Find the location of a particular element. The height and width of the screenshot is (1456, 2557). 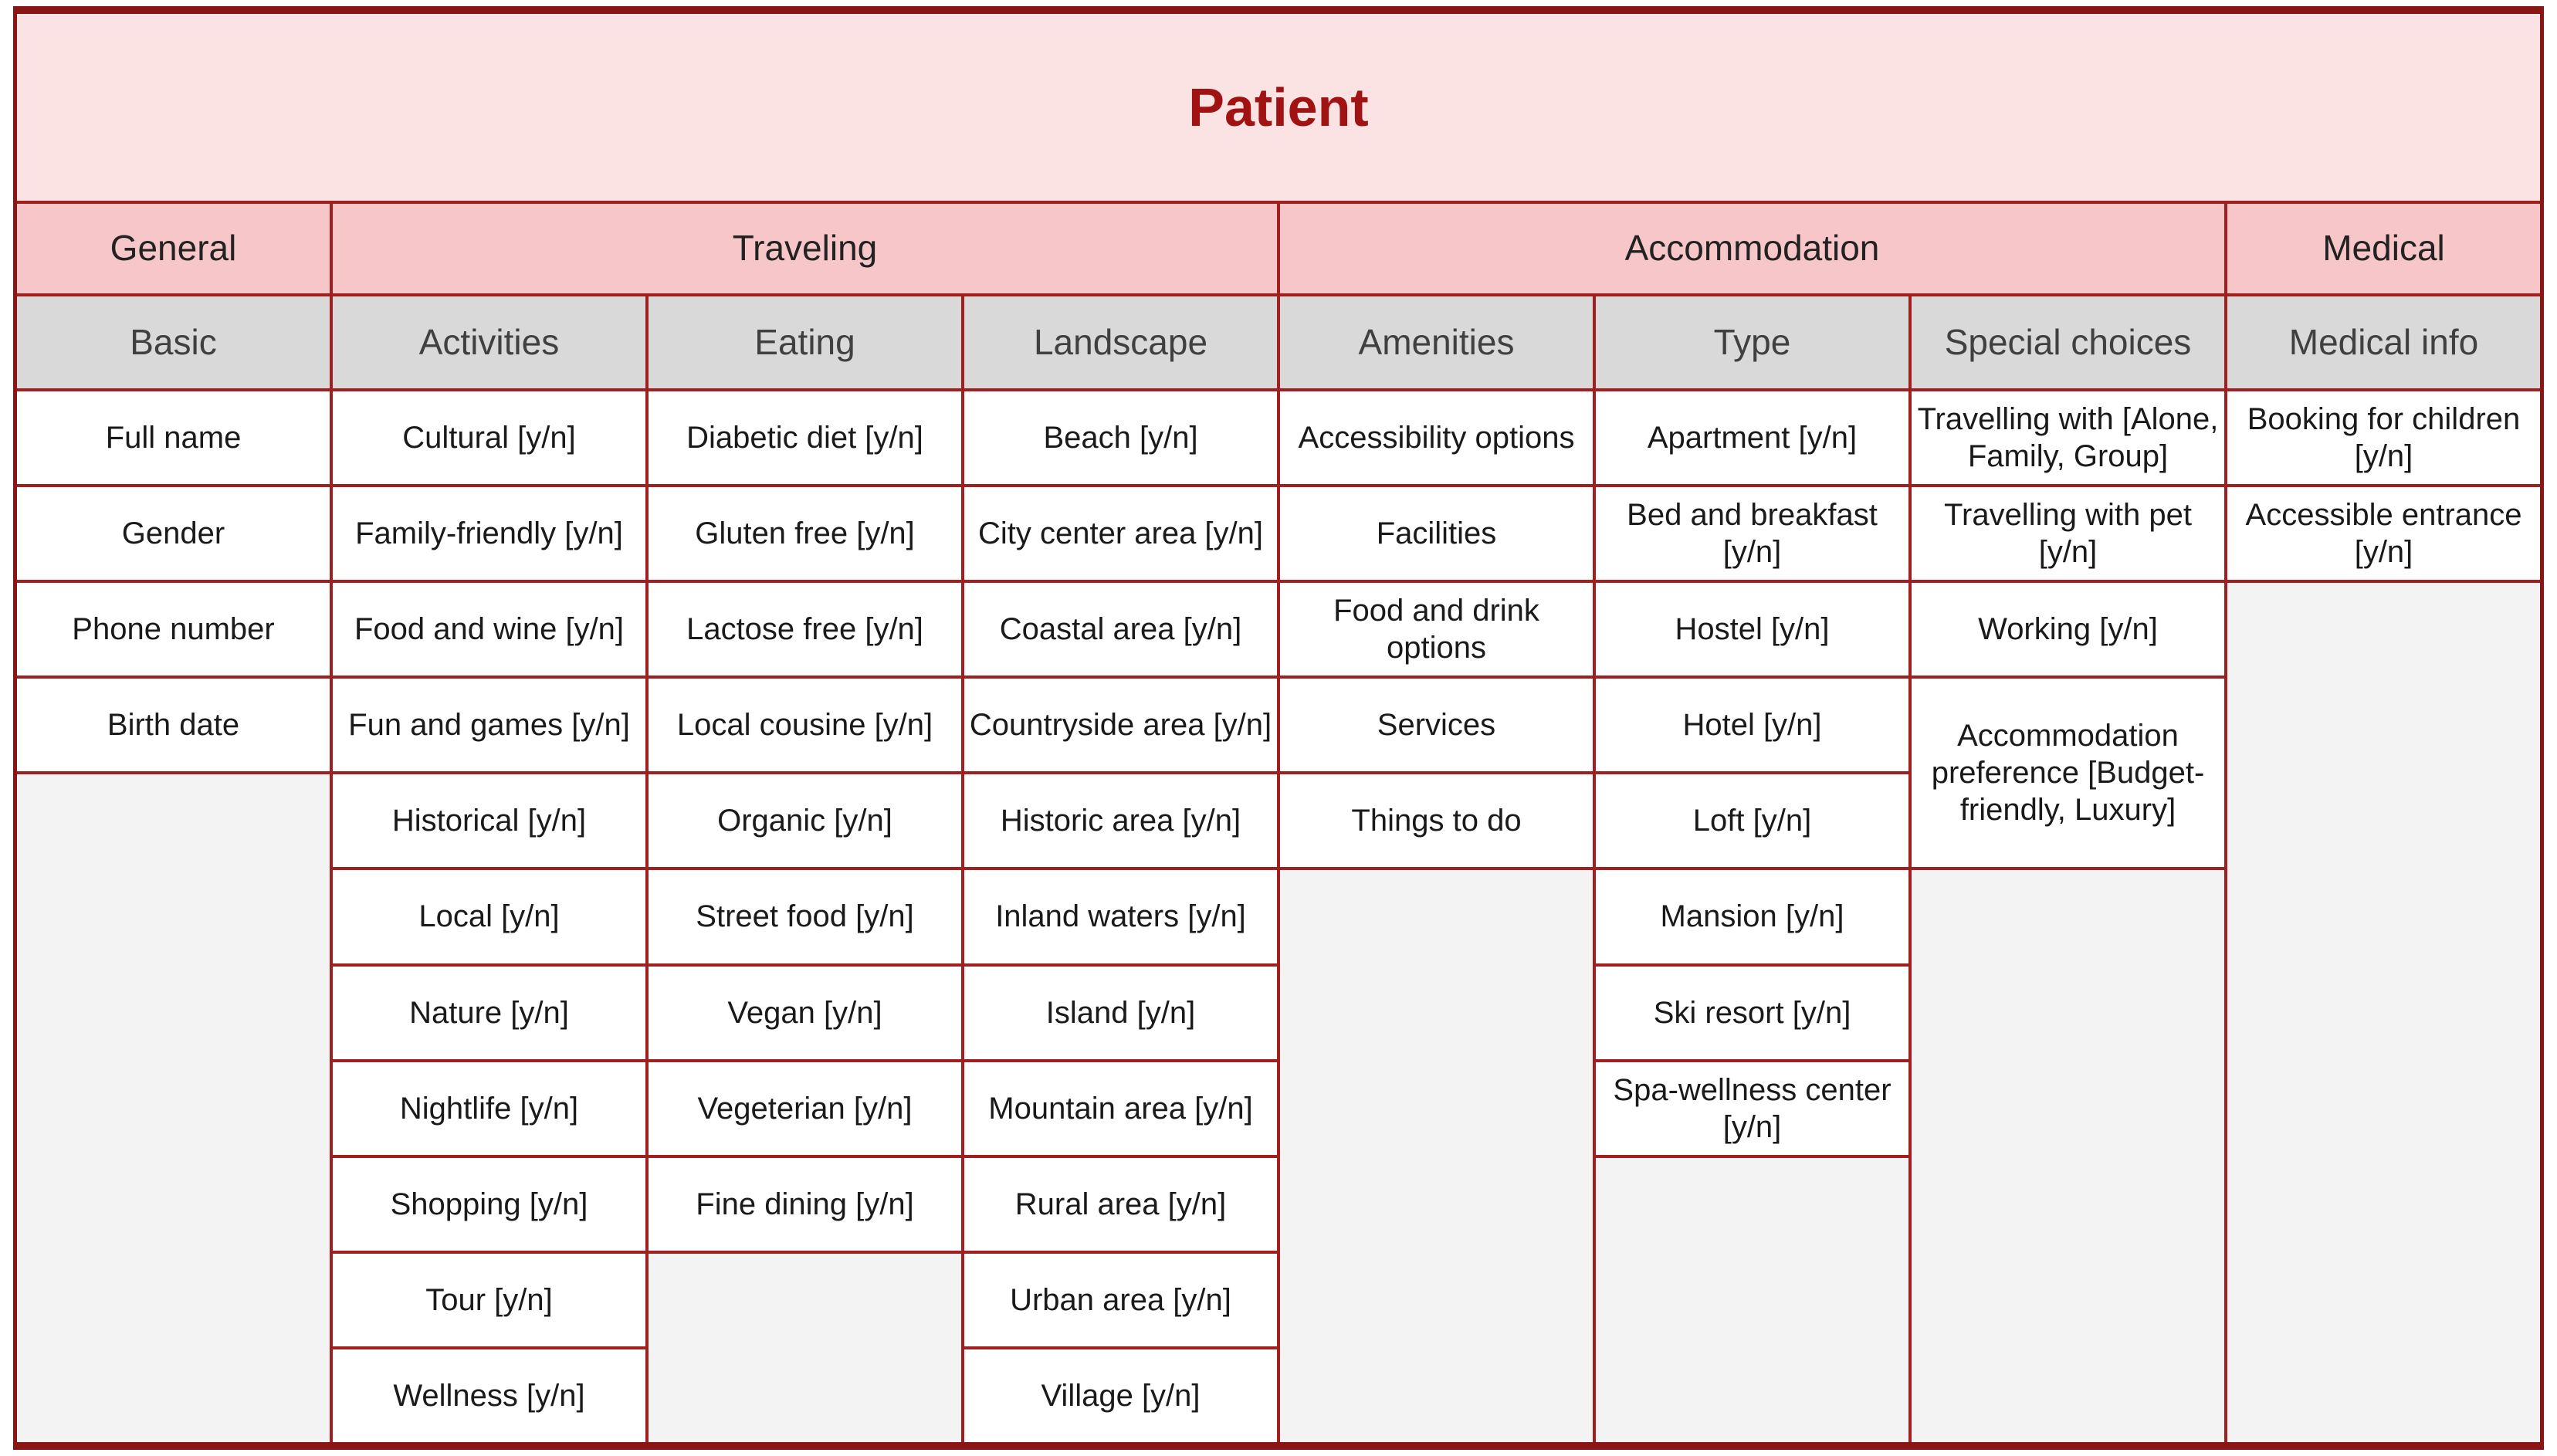

column-header-eating: Eating is located at coordinates (805, 342).